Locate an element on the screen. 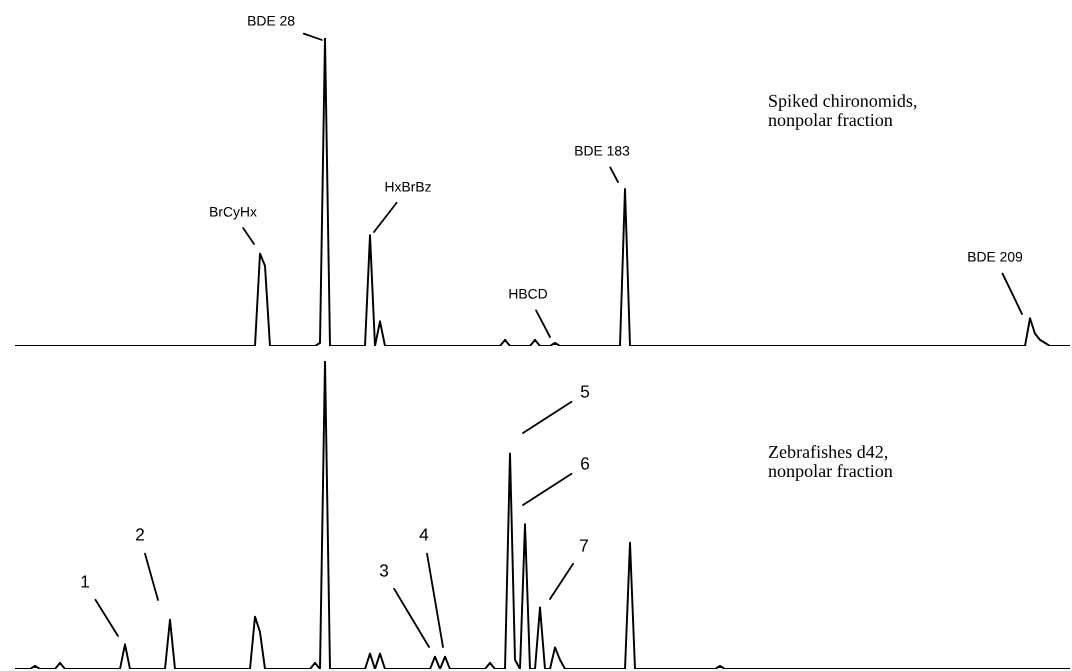 This screenshot has height=671, width=1072. annotation: HxBrBz is located at coordinates (408, 187).